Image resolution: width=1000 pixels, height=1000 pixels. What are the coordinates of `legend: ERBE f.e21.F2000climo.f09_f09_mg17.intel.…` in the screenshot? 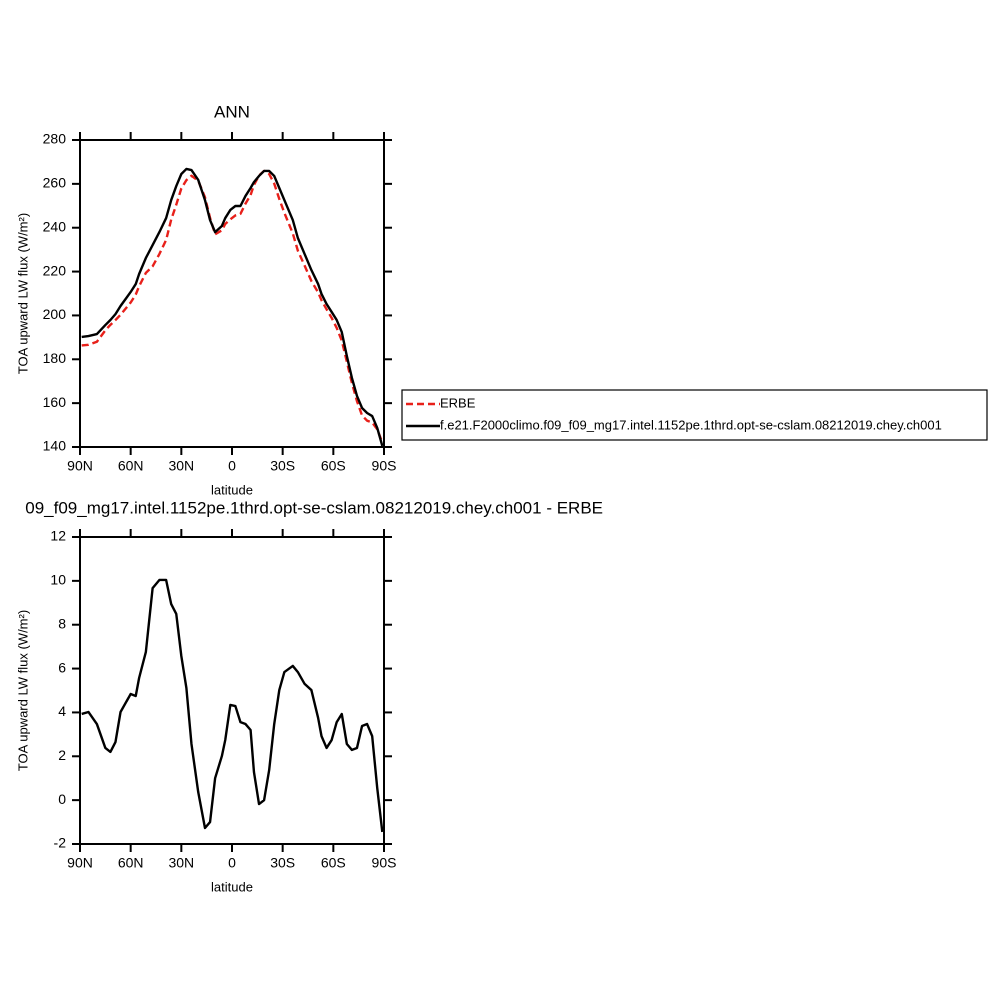 It's located at (694, 415).